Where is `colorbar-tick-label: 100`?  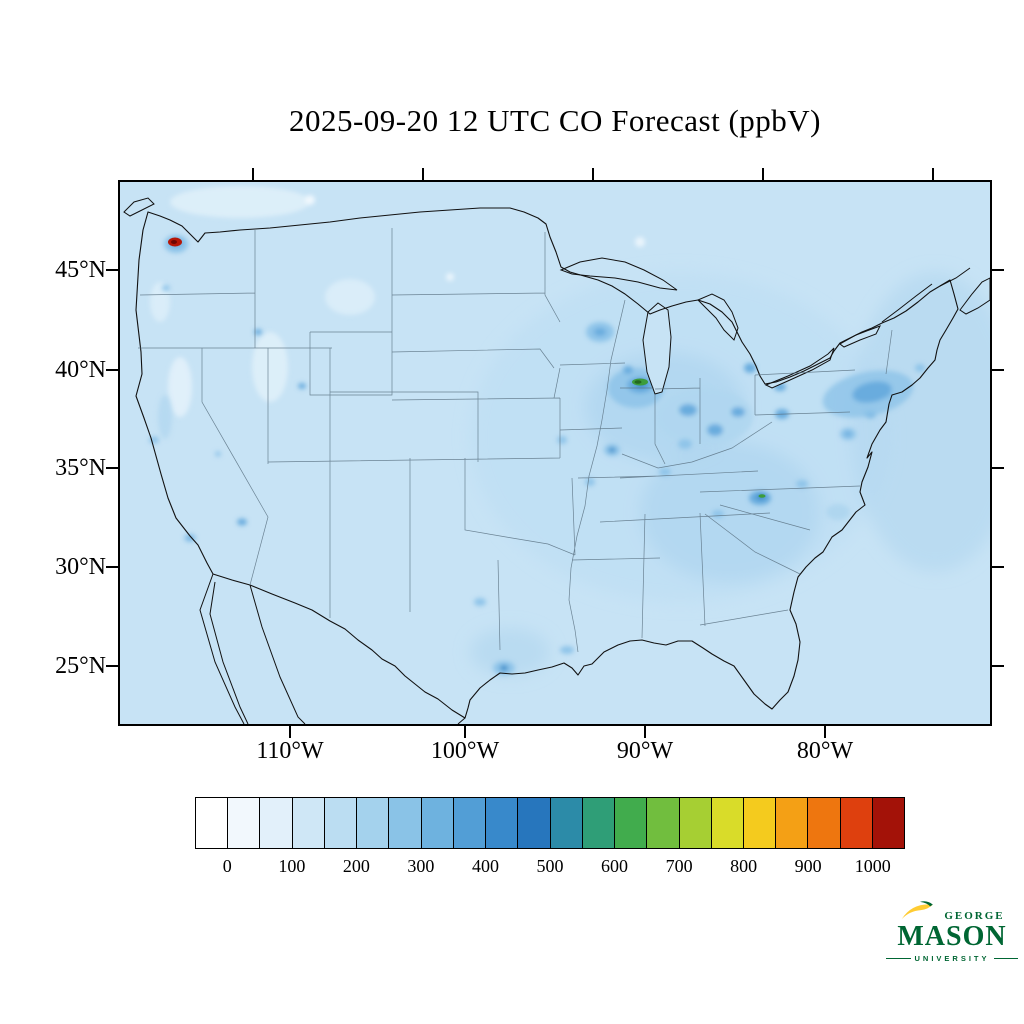 colorbar-tick-label: 100 is located at coordinates (292, 866).